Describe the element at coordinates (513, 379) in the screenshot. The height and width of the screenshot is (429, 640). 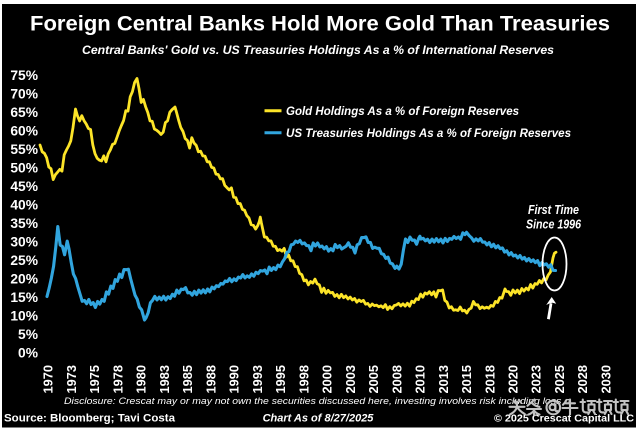
I see `svg-text: 2020` at that location.